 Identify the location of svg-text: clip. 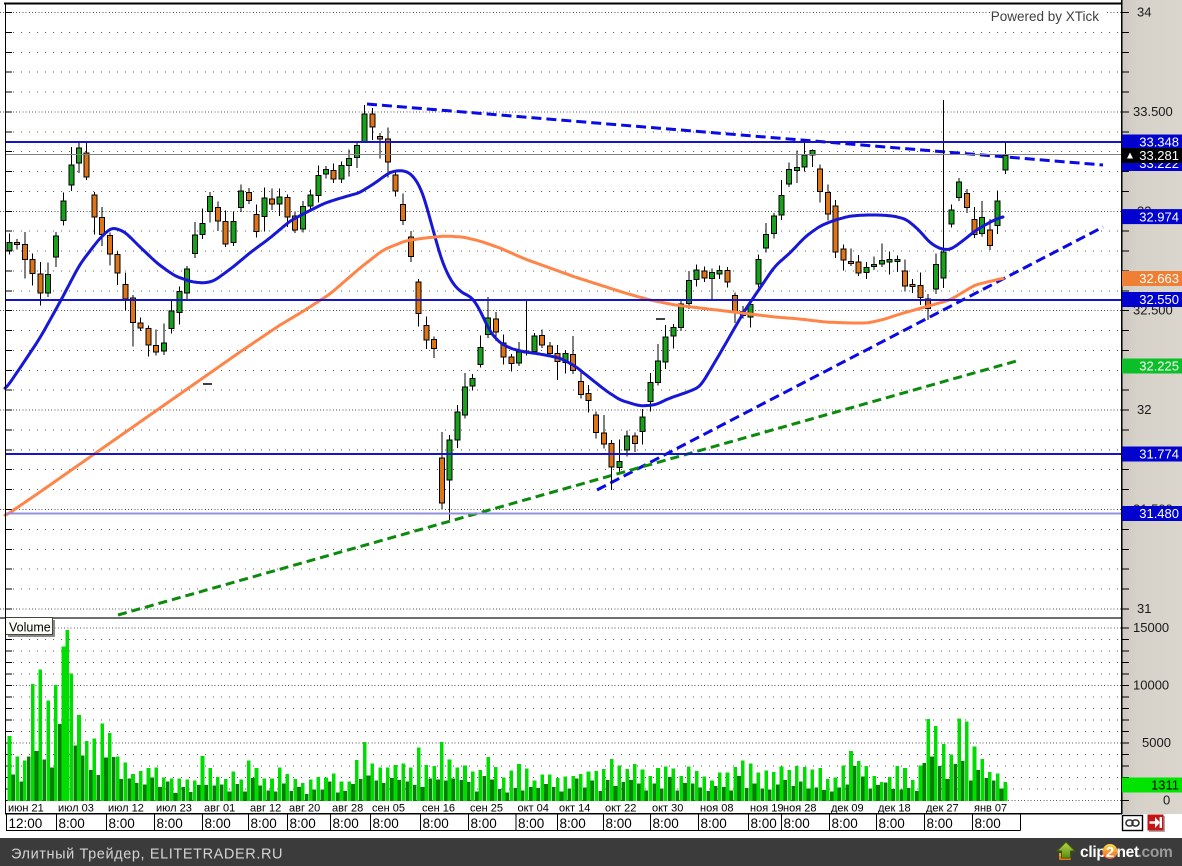
(1093, 852).